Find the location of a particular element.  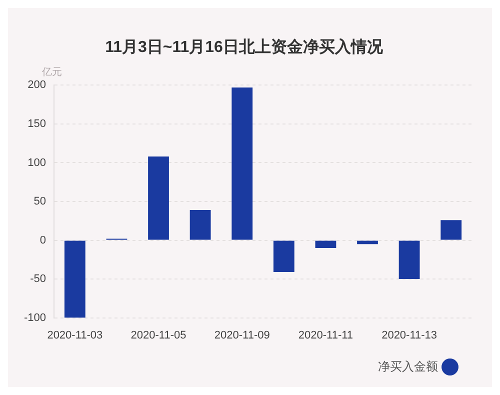

x-tick-label: 2020-11-09 is located at coordinates (242, 335).